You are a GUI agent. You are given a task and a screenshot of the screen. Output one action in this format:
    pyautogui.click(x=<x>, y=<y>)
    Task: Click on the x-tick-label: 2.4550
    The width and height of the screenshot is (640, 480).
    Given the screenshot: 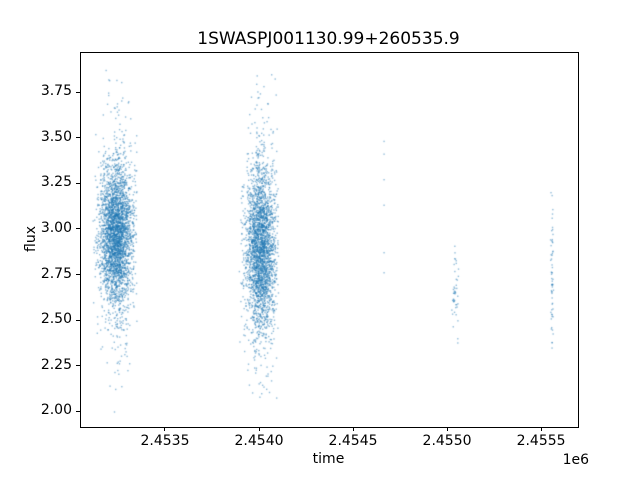 What is the action you would take?
    pyautogui.click(x=447, y=441)
    